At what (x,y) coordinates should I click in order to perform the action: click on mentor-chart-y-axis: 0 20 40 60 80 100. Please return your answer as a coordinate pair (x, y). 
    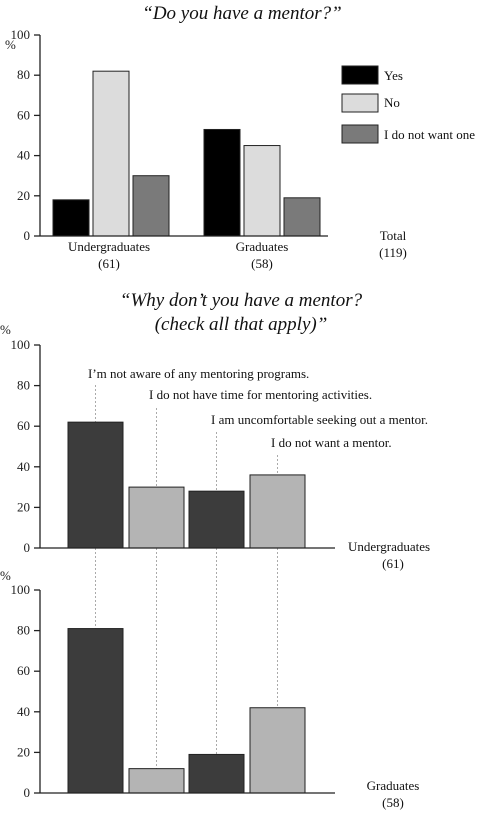
    Looking at the image, I should click on (25, 135).